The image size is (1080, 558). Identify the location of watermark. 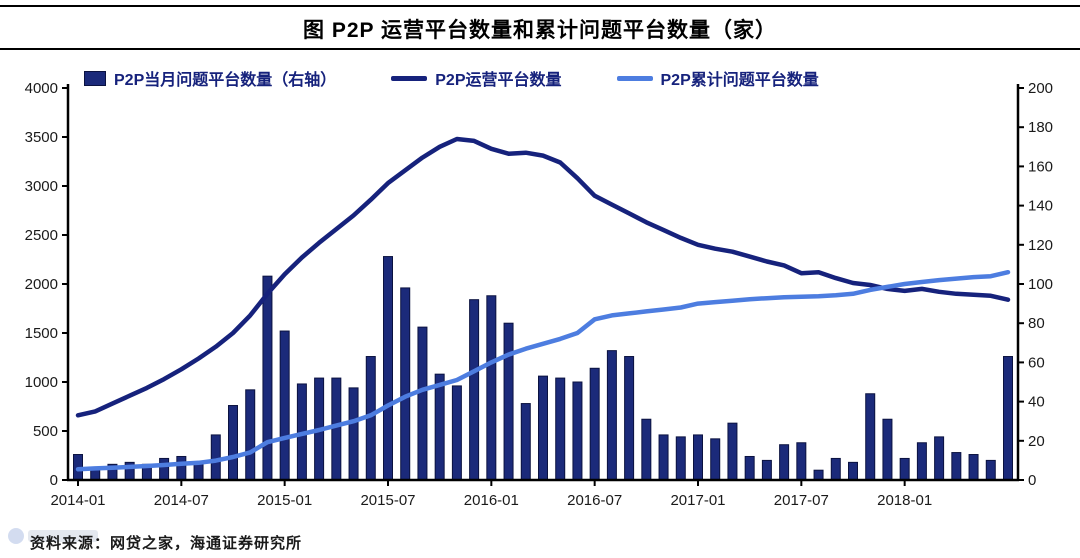
(53, 536).